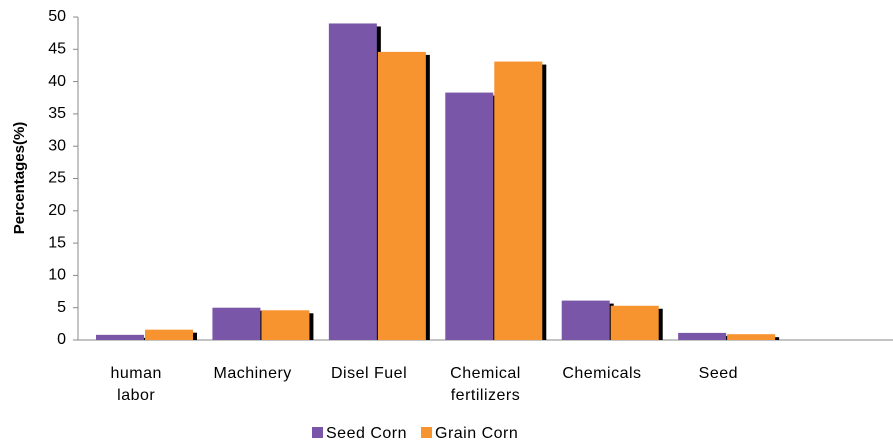 Image resolution: width=893 pixels, height=447 pixels. I want to click on x-tick-label: human labor, so click(136, 384).